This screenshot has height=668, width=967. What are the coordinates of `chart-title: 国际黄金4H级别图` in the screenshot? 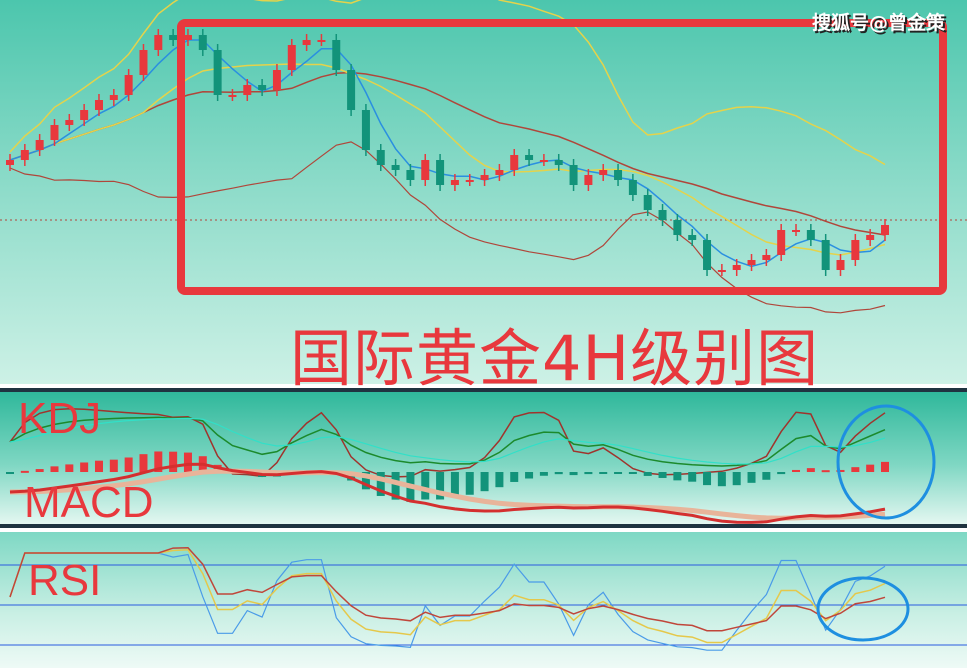 It's located at (555, 358).